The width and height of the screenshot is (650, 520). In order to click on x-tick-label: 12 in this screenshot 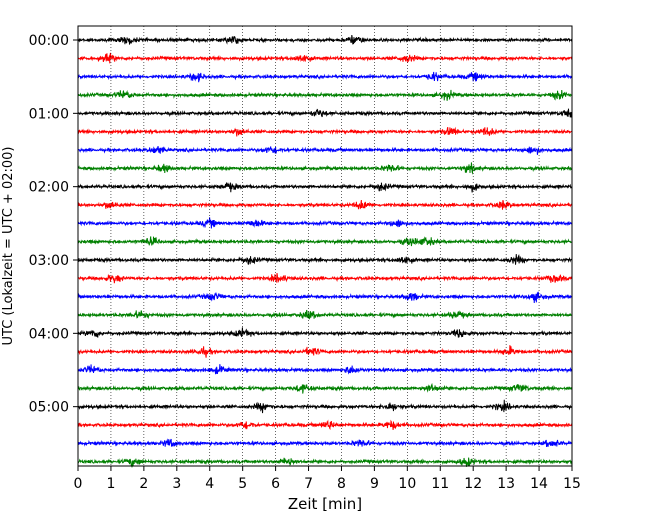, I will do `click(473, 484)`.